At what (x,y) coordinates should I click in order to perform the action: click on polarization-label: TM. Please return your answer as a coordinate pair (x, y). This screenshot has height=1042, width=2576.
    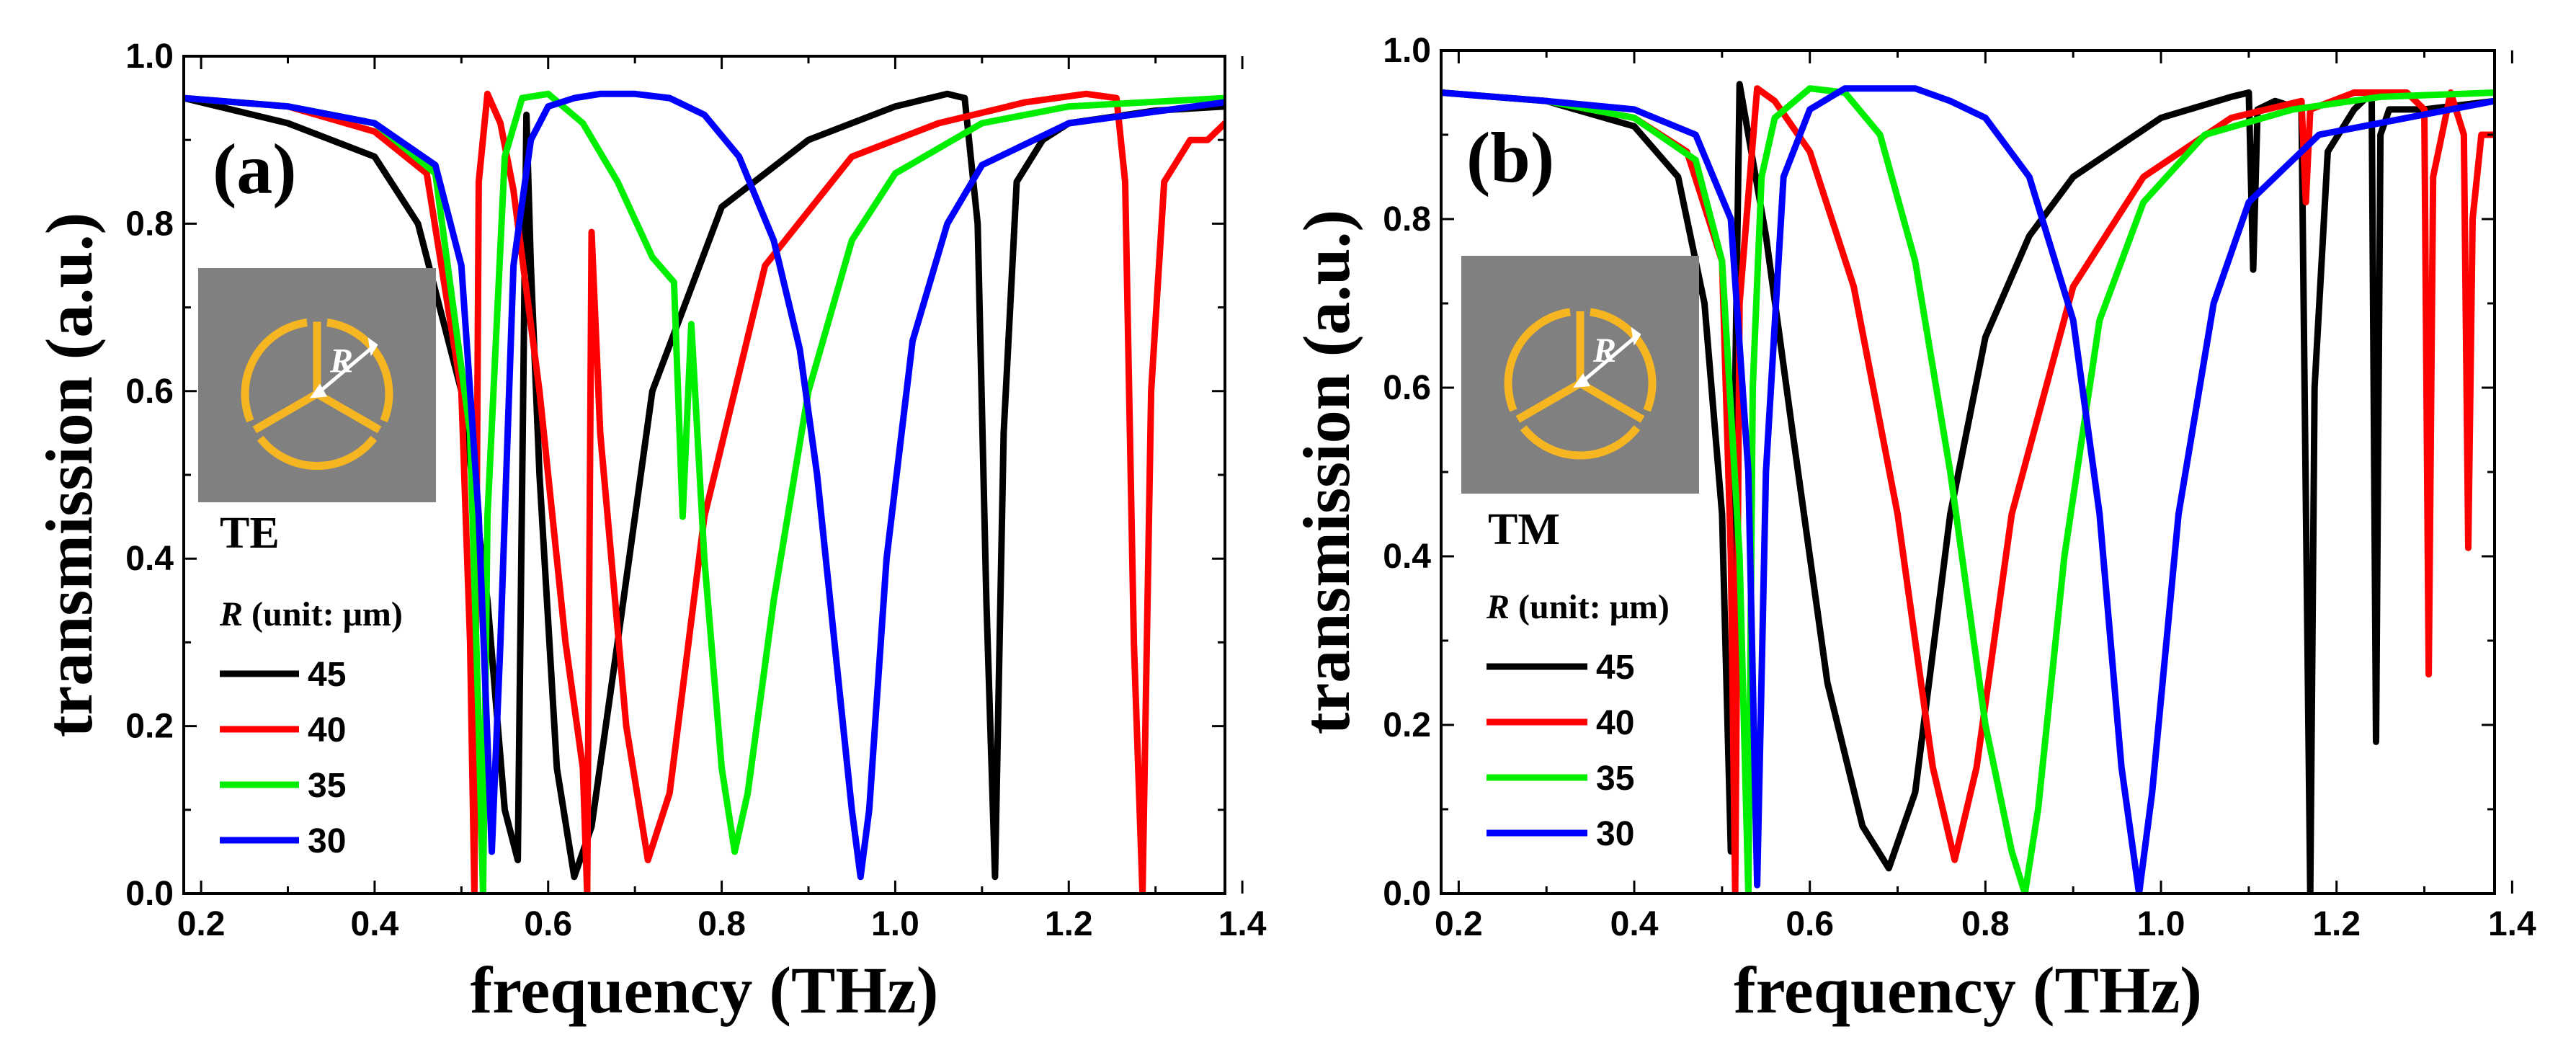
    Looking at the image, I should click on (1524, 529).